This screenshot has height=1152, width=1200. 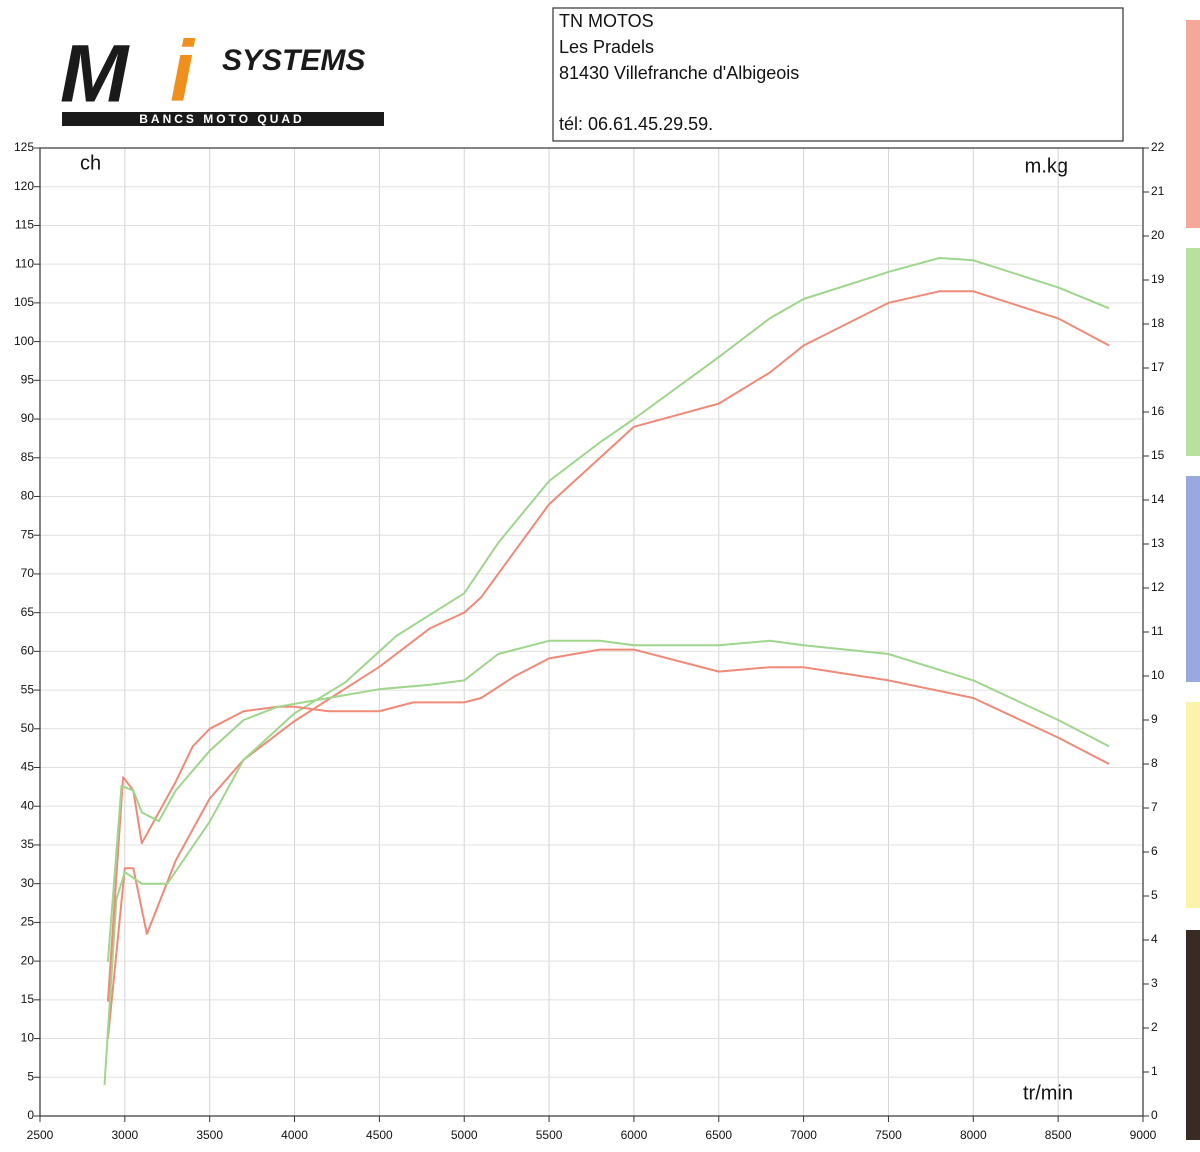 What do you see at coordinates (28, 805) in the screenshot?
I see `y-tick-label: 40` at bounding box center [28, 805].